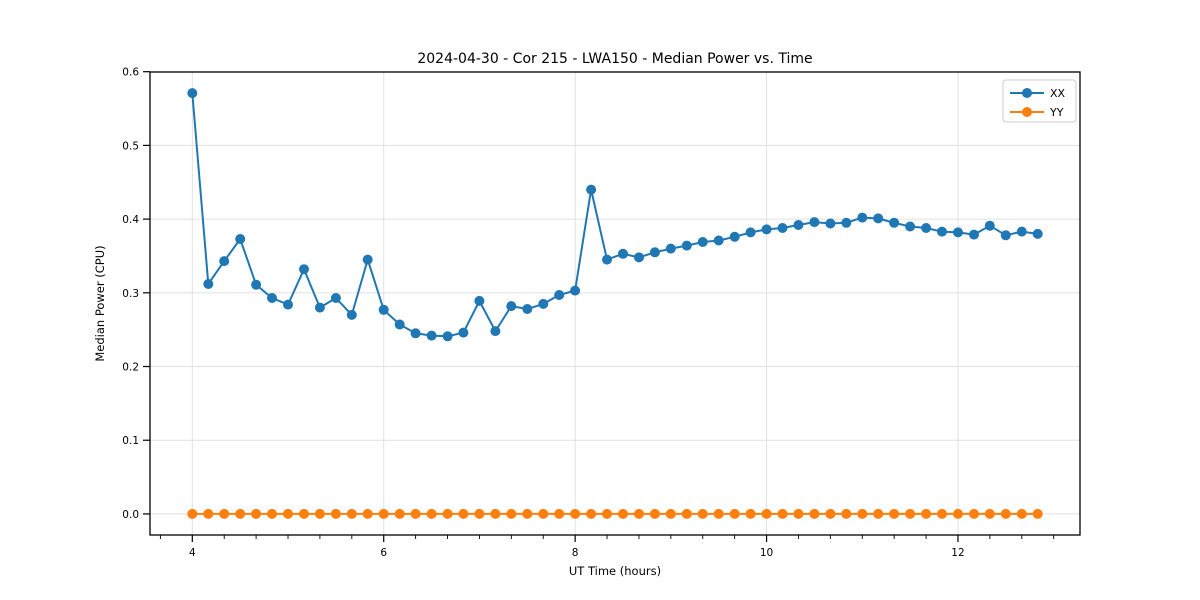 The image size is (1200, 600). I want to click on legend-label: YY, so click(1056, 112).